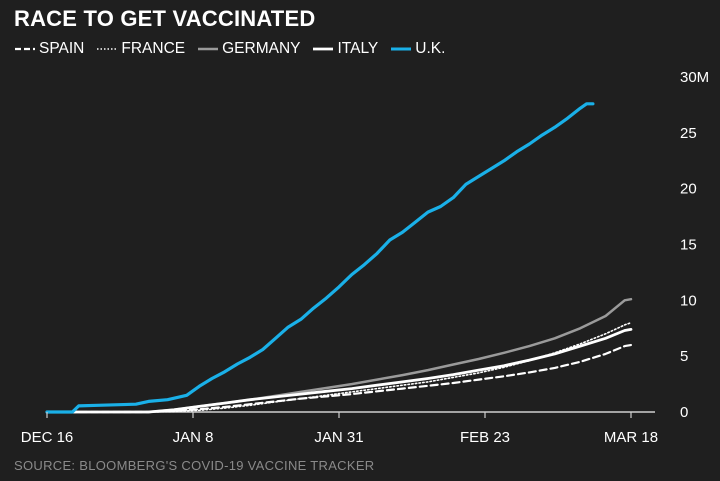 The height and width of the screenshot is (481, 720). What do you see at coordinates (688, 133) in the screenshot?
I see `y-tick-label: 25` at bounding box center [688, 133].